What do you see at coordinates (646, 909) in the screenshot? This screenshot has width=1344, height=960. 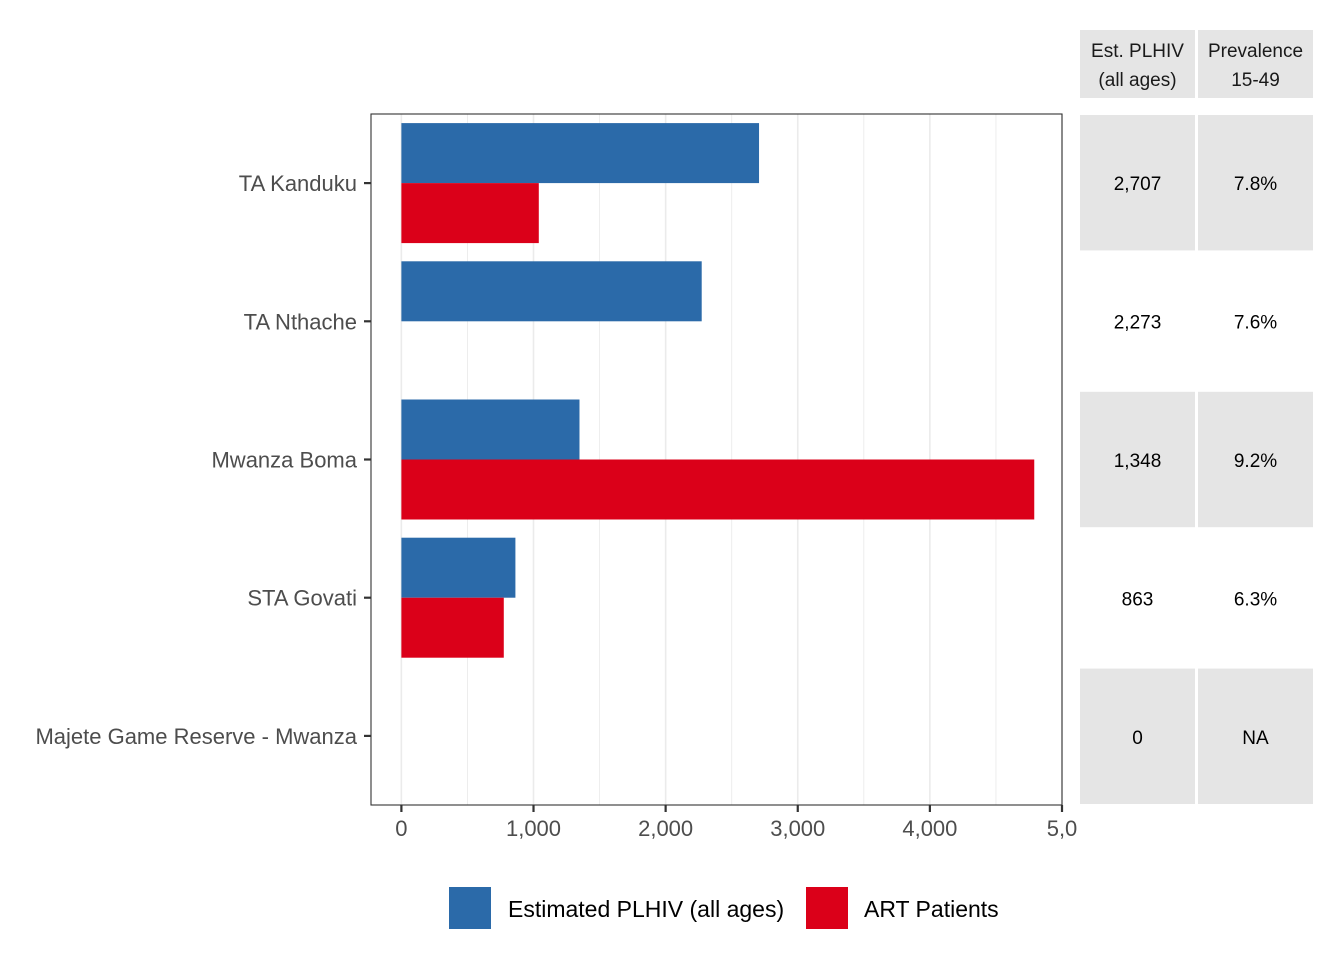 I see `legend-label: Estimated PLHIV (all ages)` at bounding box center [646, 909].